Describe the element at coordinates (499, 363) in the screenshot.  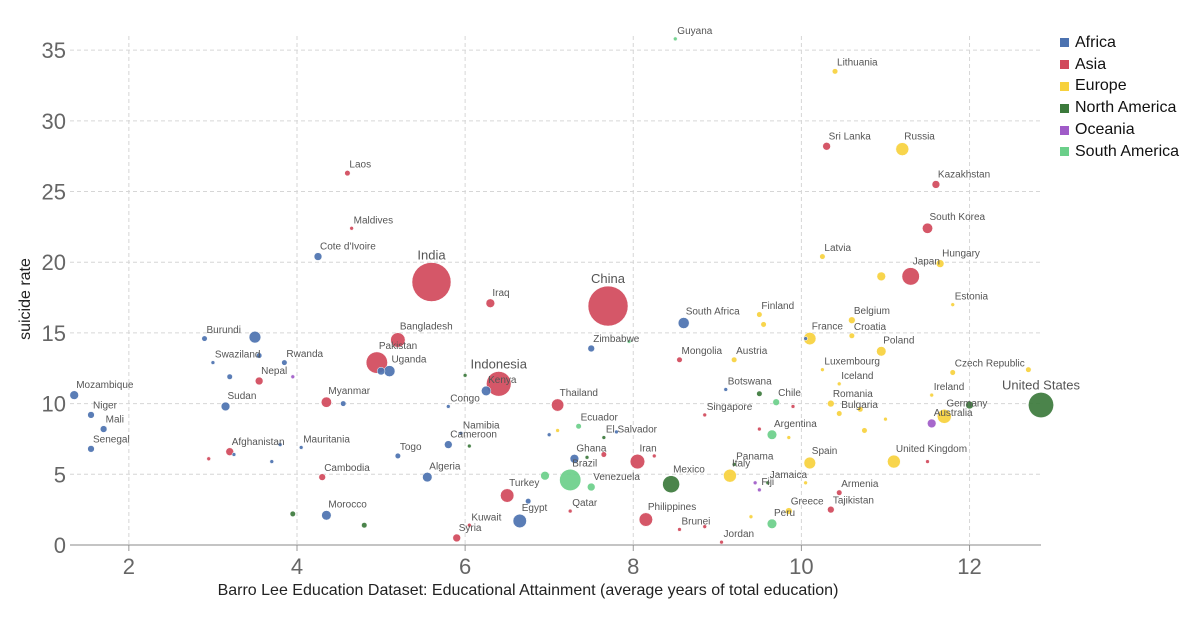
I see `data-label: Indonesia` at that location.